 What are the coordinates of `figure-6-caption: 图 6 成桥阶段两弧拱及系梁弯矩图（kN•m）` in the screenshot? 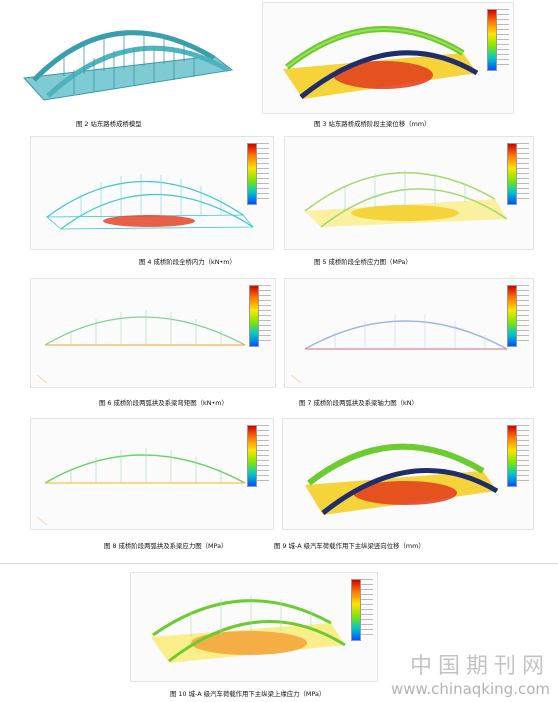 It's located at (163, 403).